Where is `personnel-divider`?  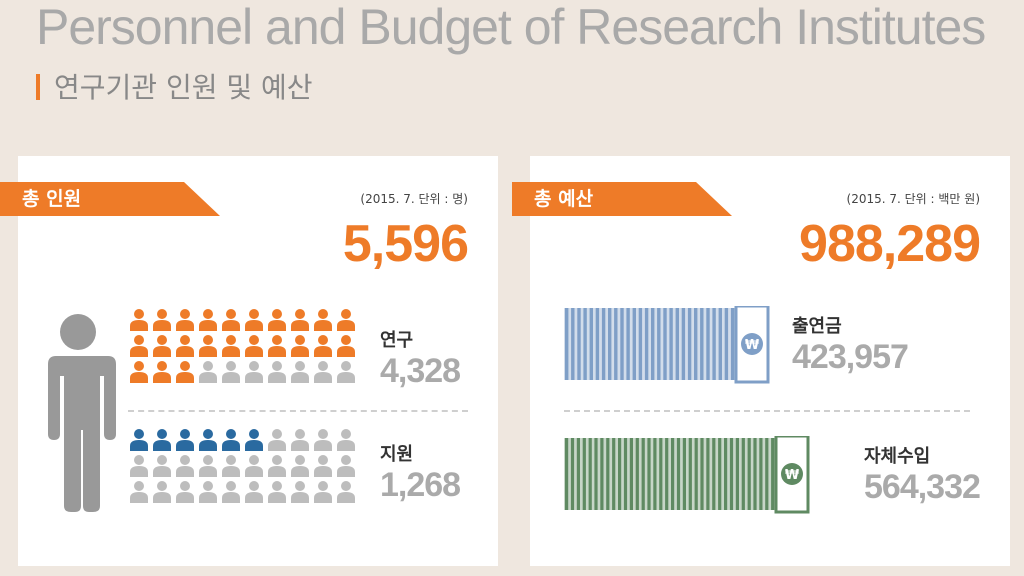
personnel-divider is located at coordinates (298, 411).